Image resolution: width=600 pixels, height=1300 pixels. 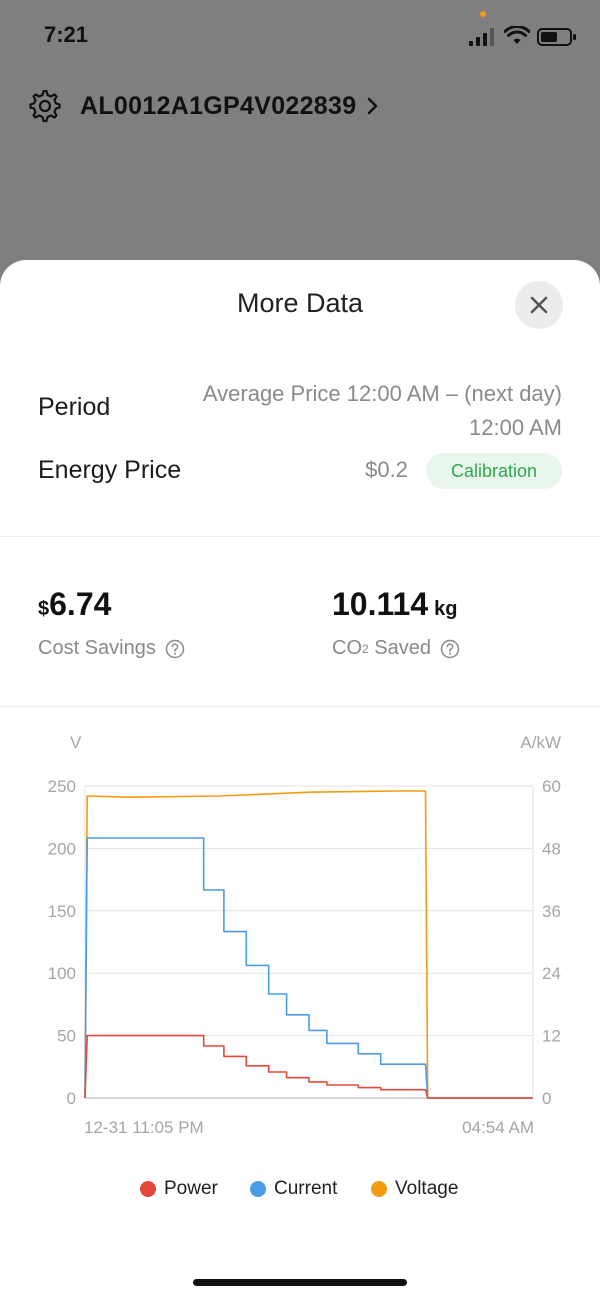 What do you see at coordinates (191, 1188) in the screenshot?
I see `legend-label-power: Power` at bounding box center [191, 1188].